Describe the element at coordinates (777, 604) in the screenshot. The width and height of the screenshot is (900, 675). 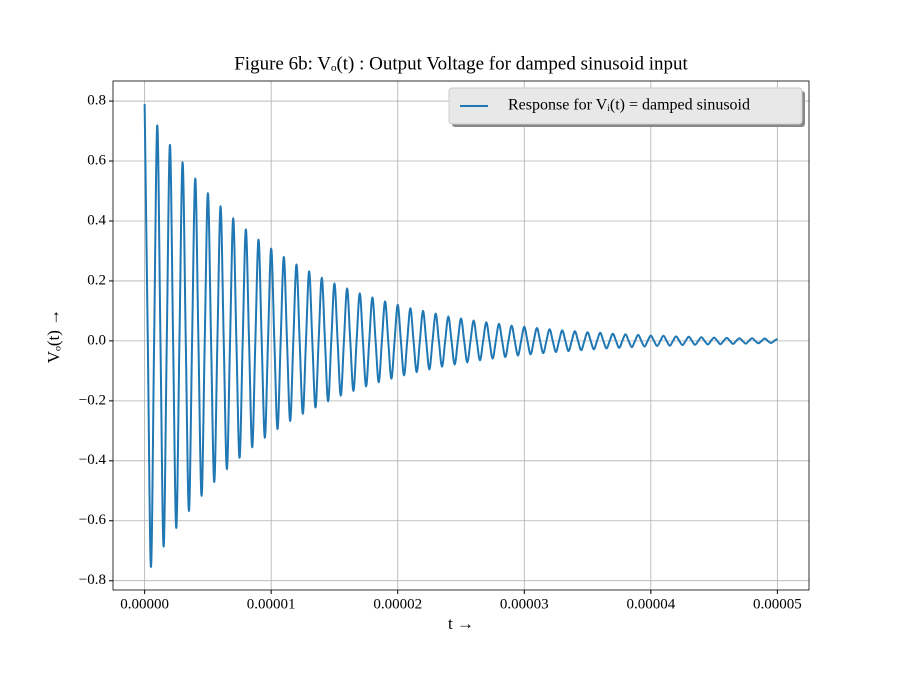
I see `x-tick-label: 0.00005` at that location.